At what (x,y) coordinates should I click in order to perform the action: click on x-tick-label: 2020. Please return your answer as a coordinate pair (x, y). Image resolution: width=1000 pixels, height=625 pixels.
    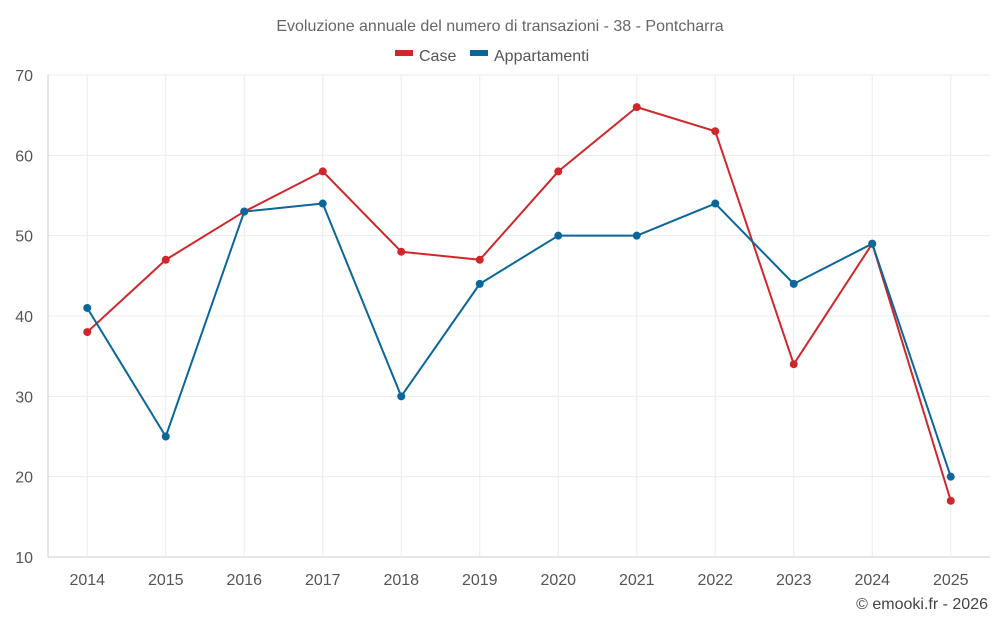
    Looking at the image, I should click on (558, 580).